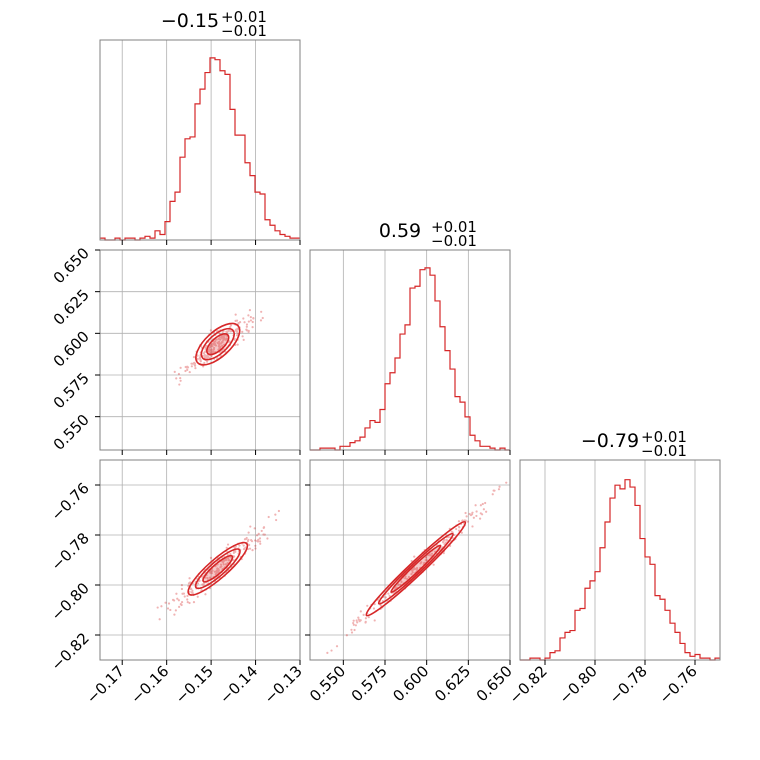 The image size is (760, 760). I want to click on y-tick-label: 0.650, so click(71, 265).